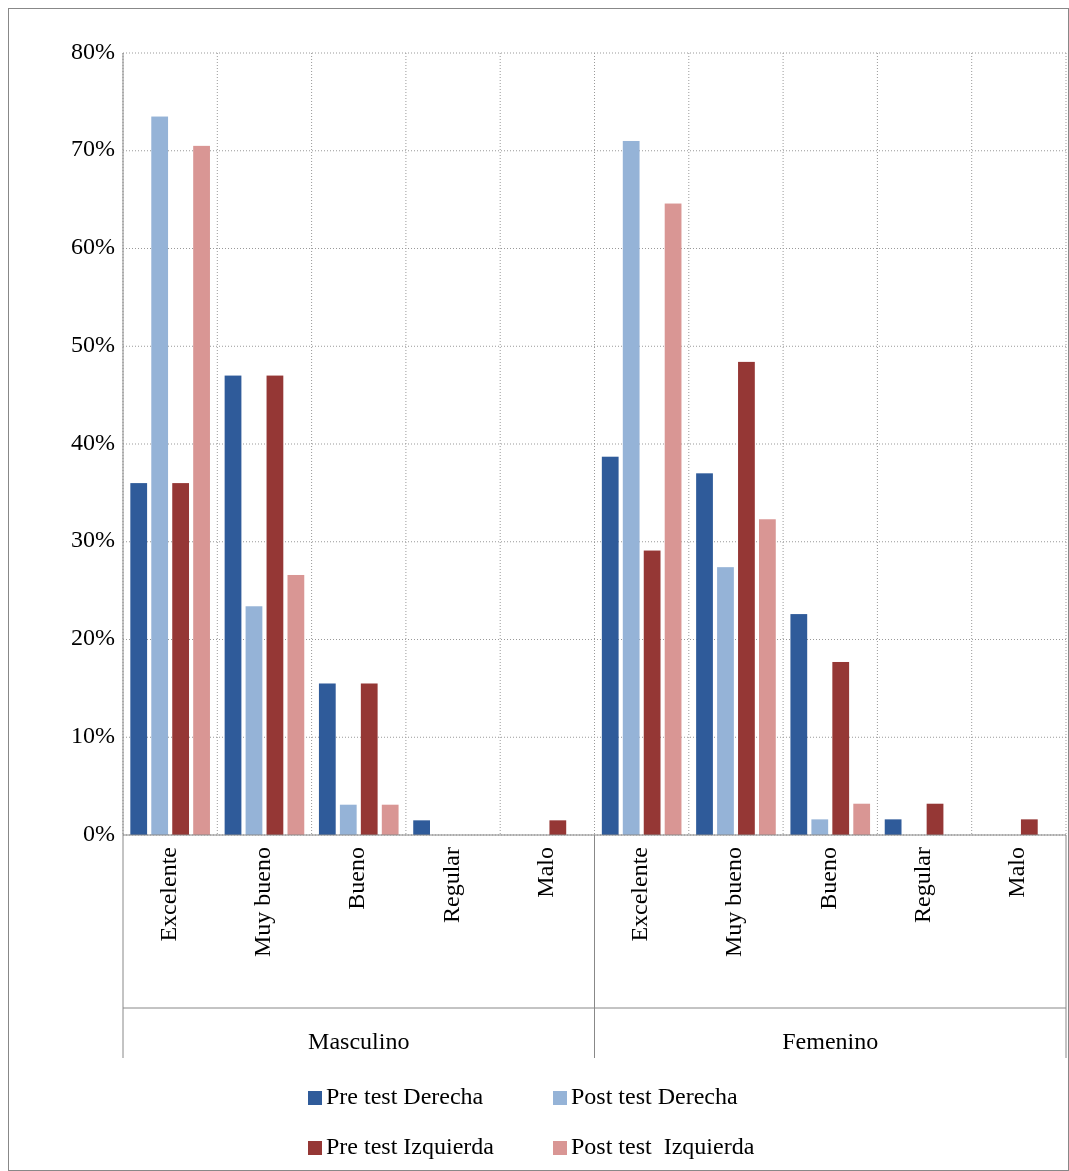 The image size is (1069, 1171). Describe the element at coordinates (93, 343) in the screenshot. I see `y-tick-label: 50%` at that location.